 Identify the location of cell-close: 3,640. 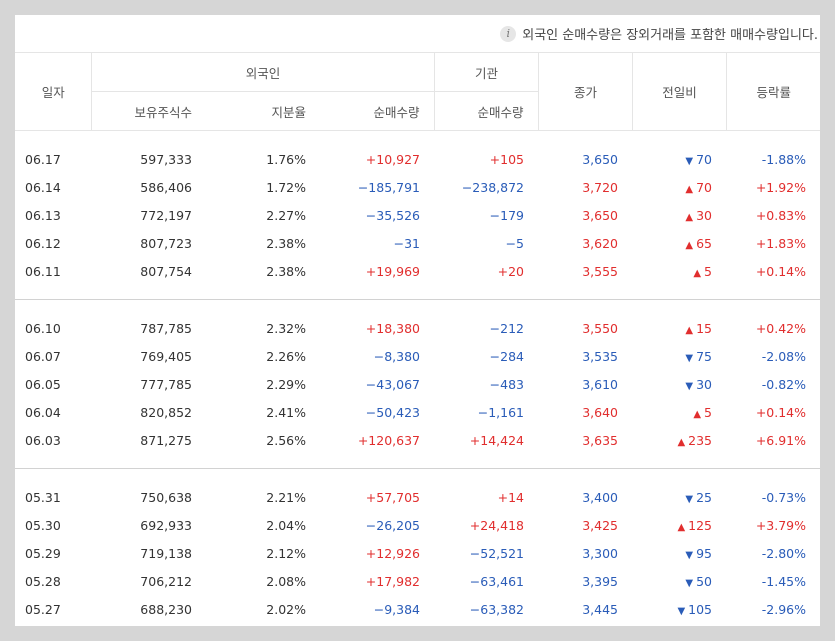
(600, 412).